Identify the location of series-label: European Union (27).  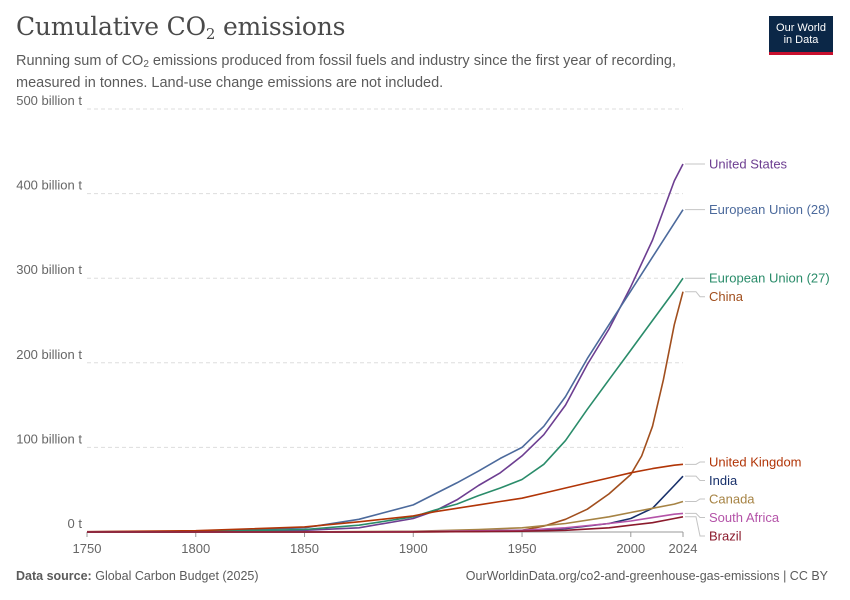
(769, 278).